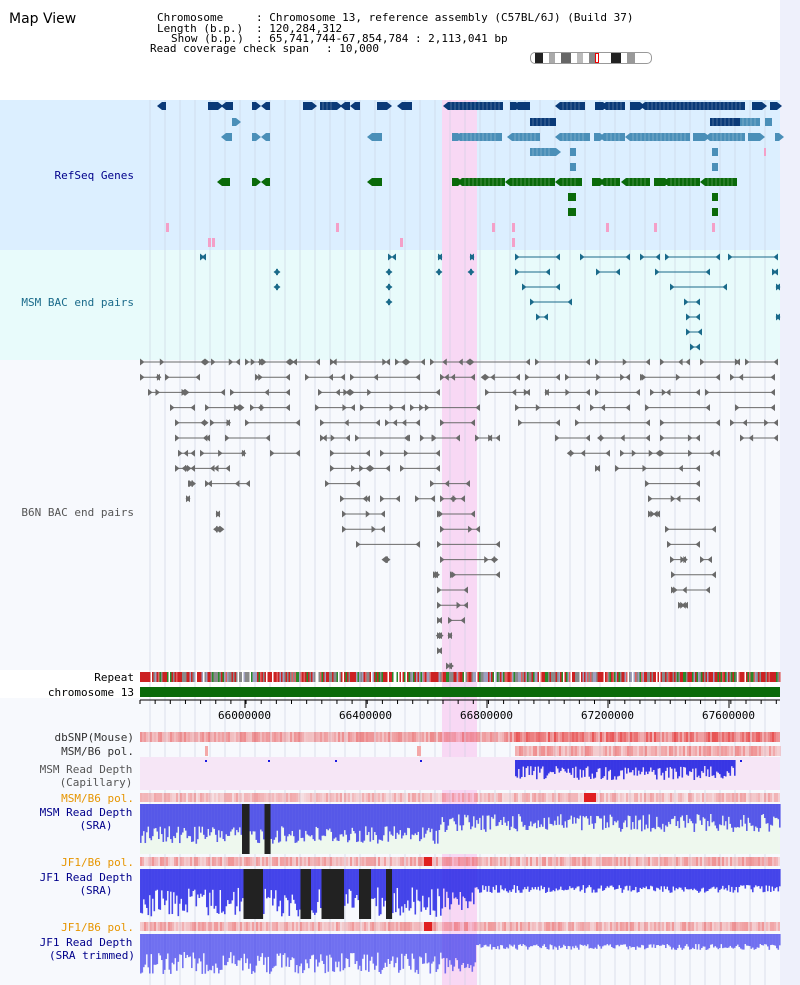  What do you see at coordinates (86, 877) in the screenshot?
I see `track-label-jf1-depth-sra-1: JF1 Read Depth` at bounding box center [86, 877].